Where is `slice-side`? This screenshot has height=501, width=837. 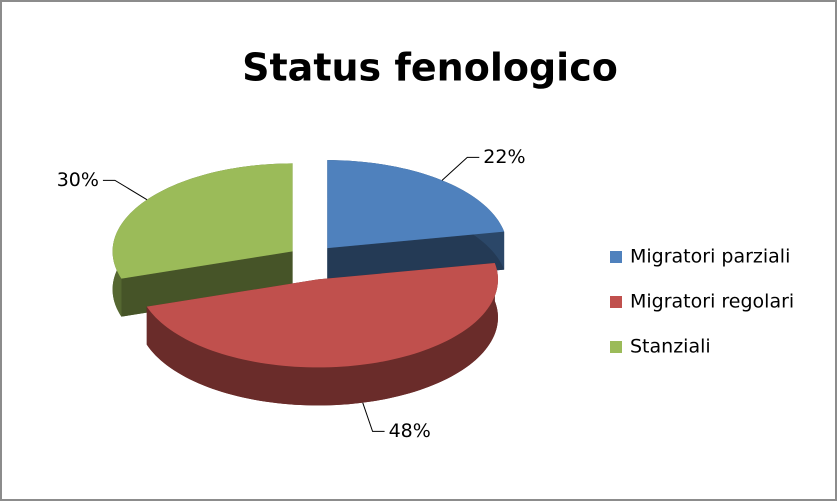 slice-side is located at coordinates (322, 334).